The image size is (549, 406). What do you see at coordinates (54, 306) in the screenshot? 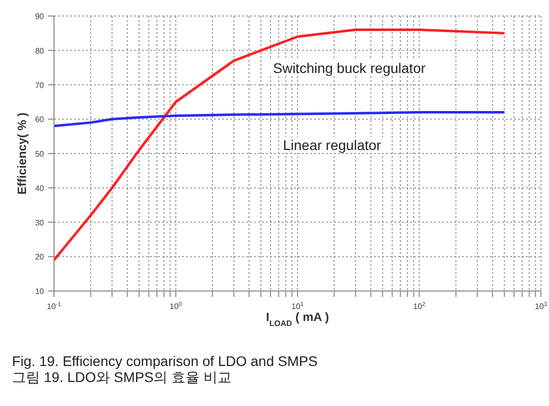
I see `x-tick-label: 10$^{-1}$` at bounding box center [54, 306].